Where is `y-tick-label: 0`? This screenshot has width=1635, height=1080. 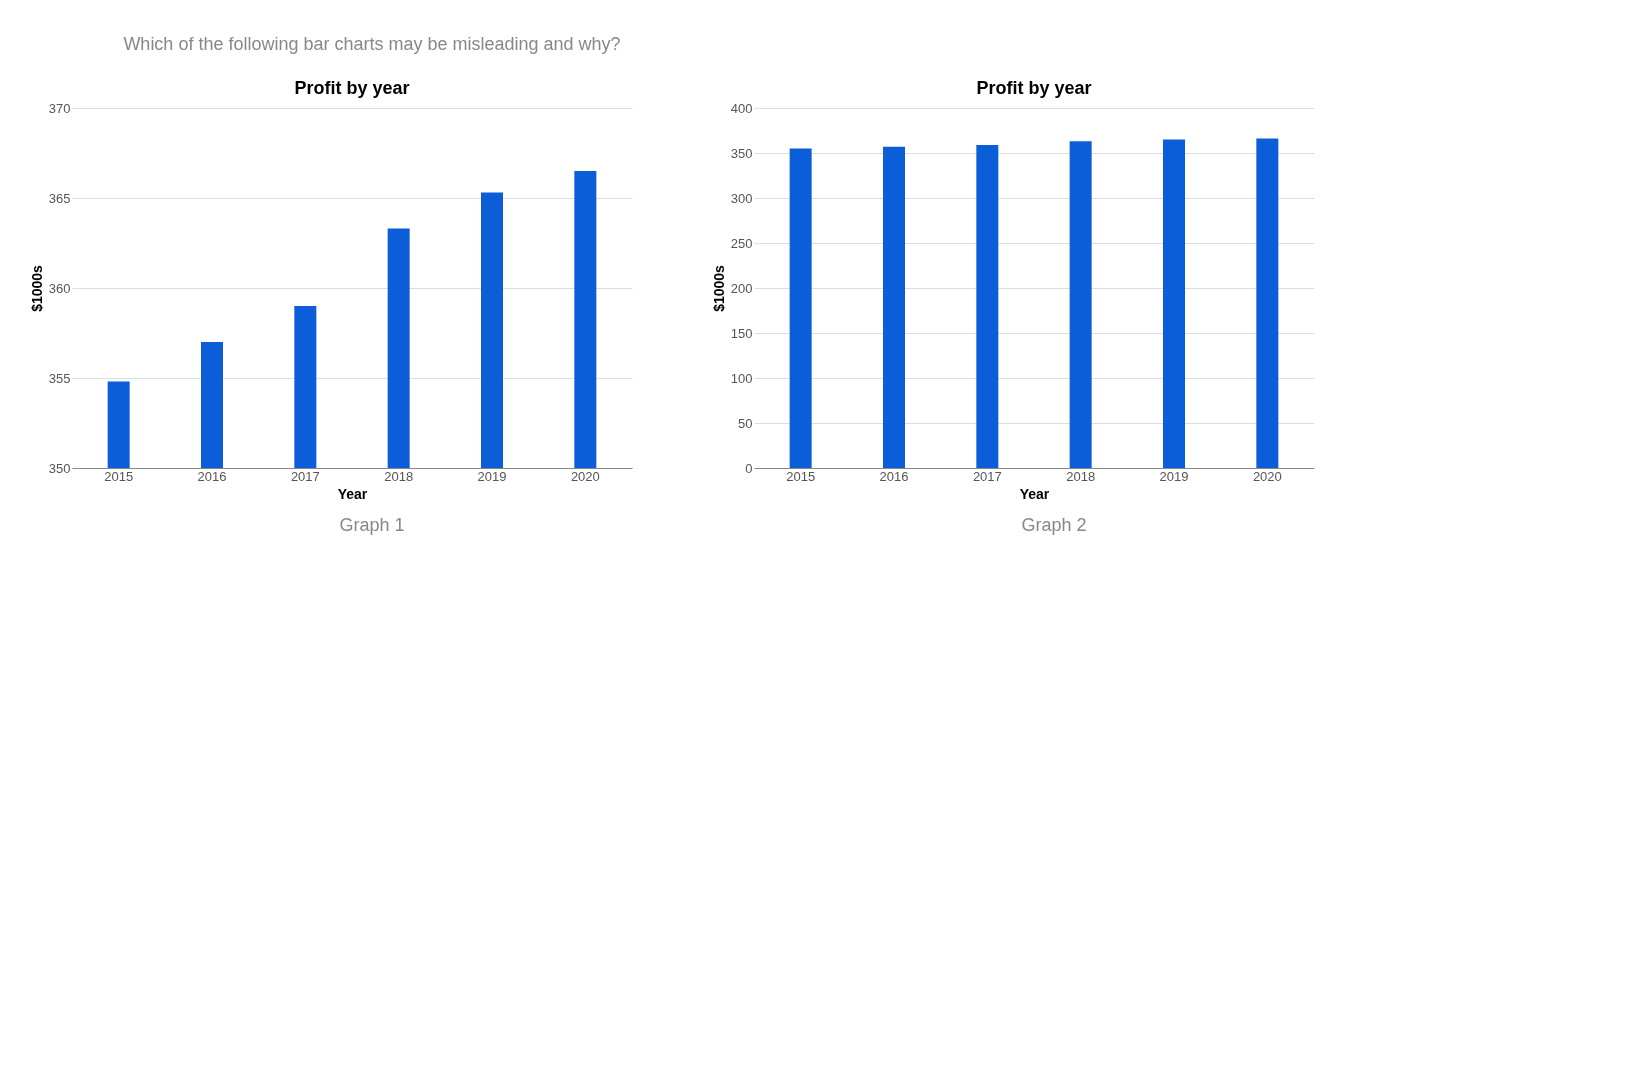
y-tick-label: 0 is located at coordinates (749, 468).